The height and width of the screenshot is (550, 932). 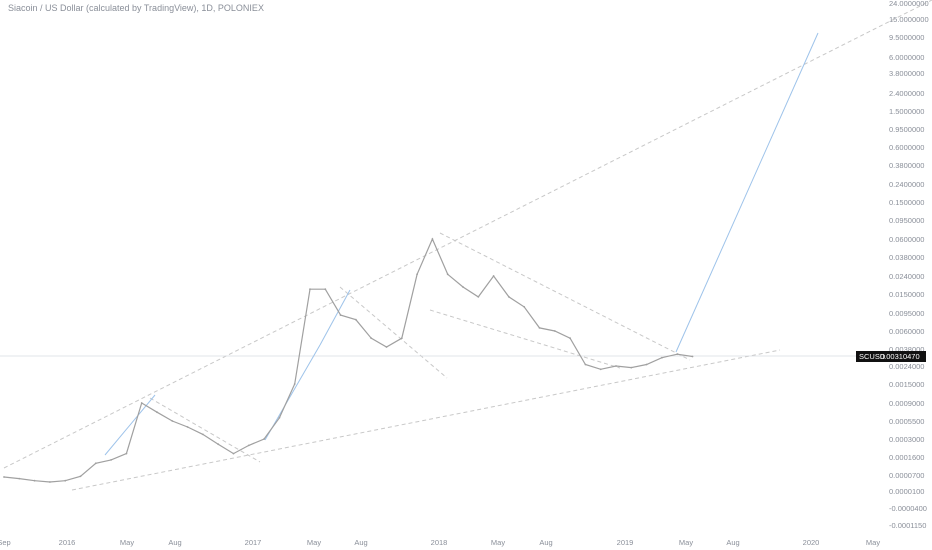 I want to click on y-tick-label: 1.5000000, so click(x=906, y=111).